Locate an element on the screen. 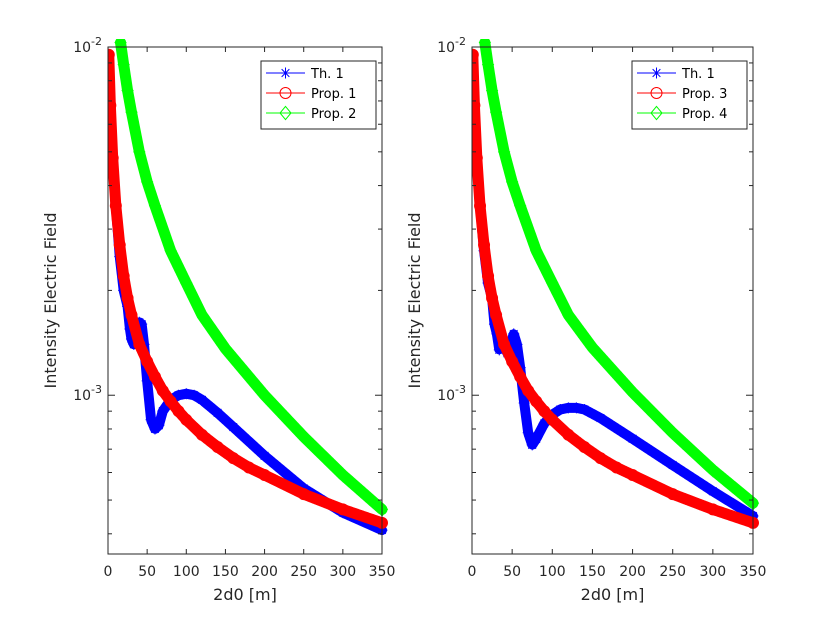  legend-entry: Prop. 2 is located at coordinates (311, 113).